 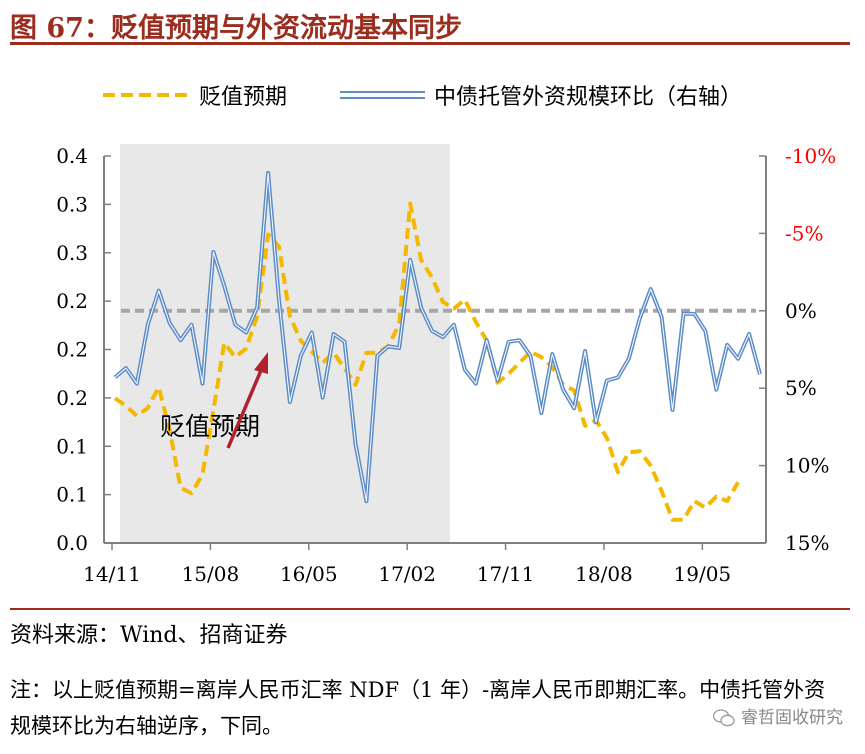 What do you see at coordinates (247, 400) in the screenshot?
I see `annotation-arrow` at bounding box center [247, 400].